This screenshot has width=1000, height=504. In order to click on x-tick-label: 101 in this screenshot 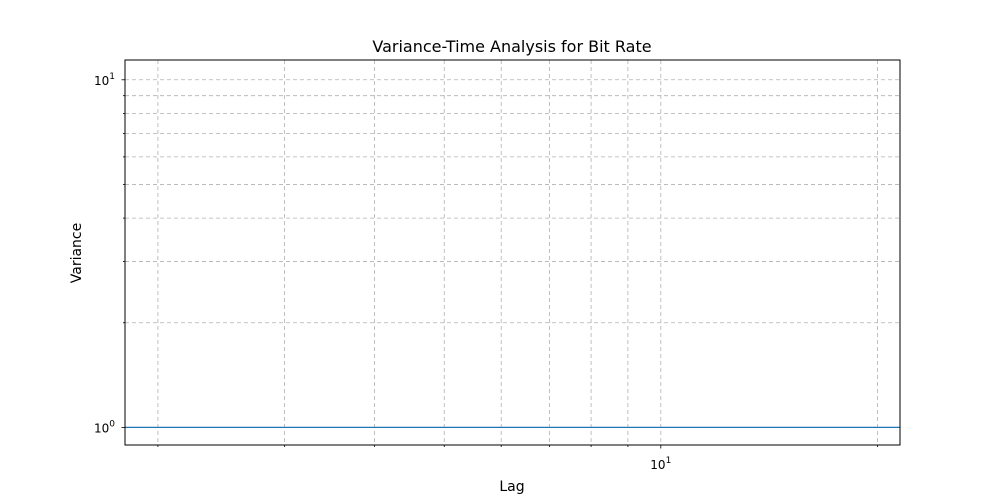, I will do `click(660, 464)`.